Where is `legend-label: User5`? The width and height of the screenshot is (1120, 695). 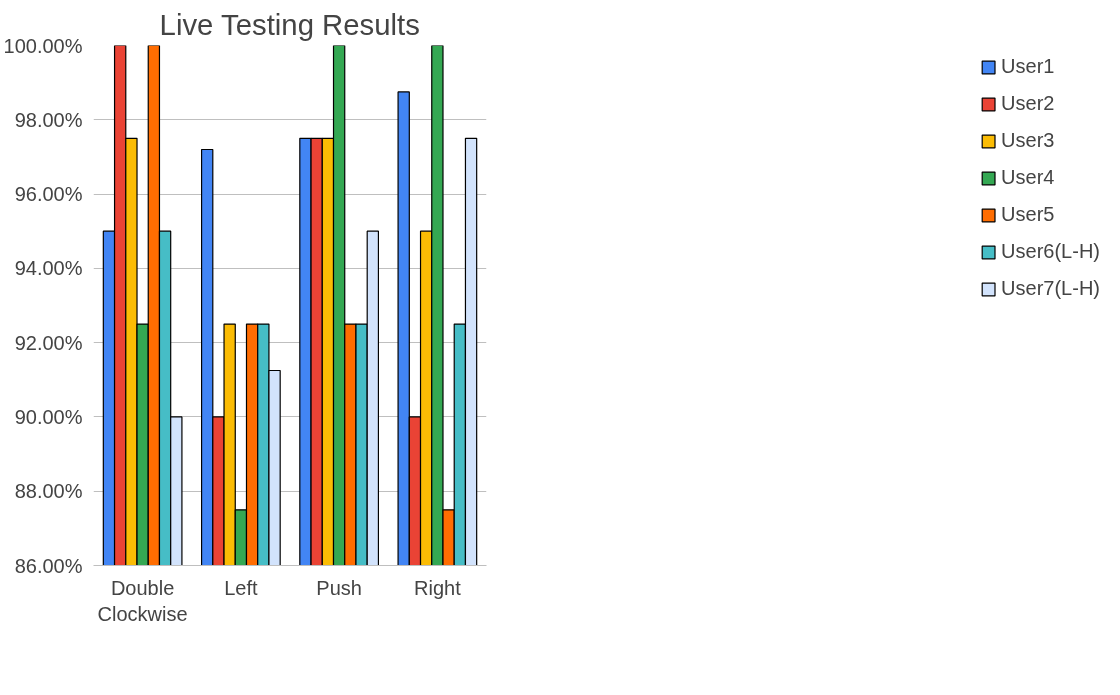
legend-label: User5 is located at coordinates (1028, 214).